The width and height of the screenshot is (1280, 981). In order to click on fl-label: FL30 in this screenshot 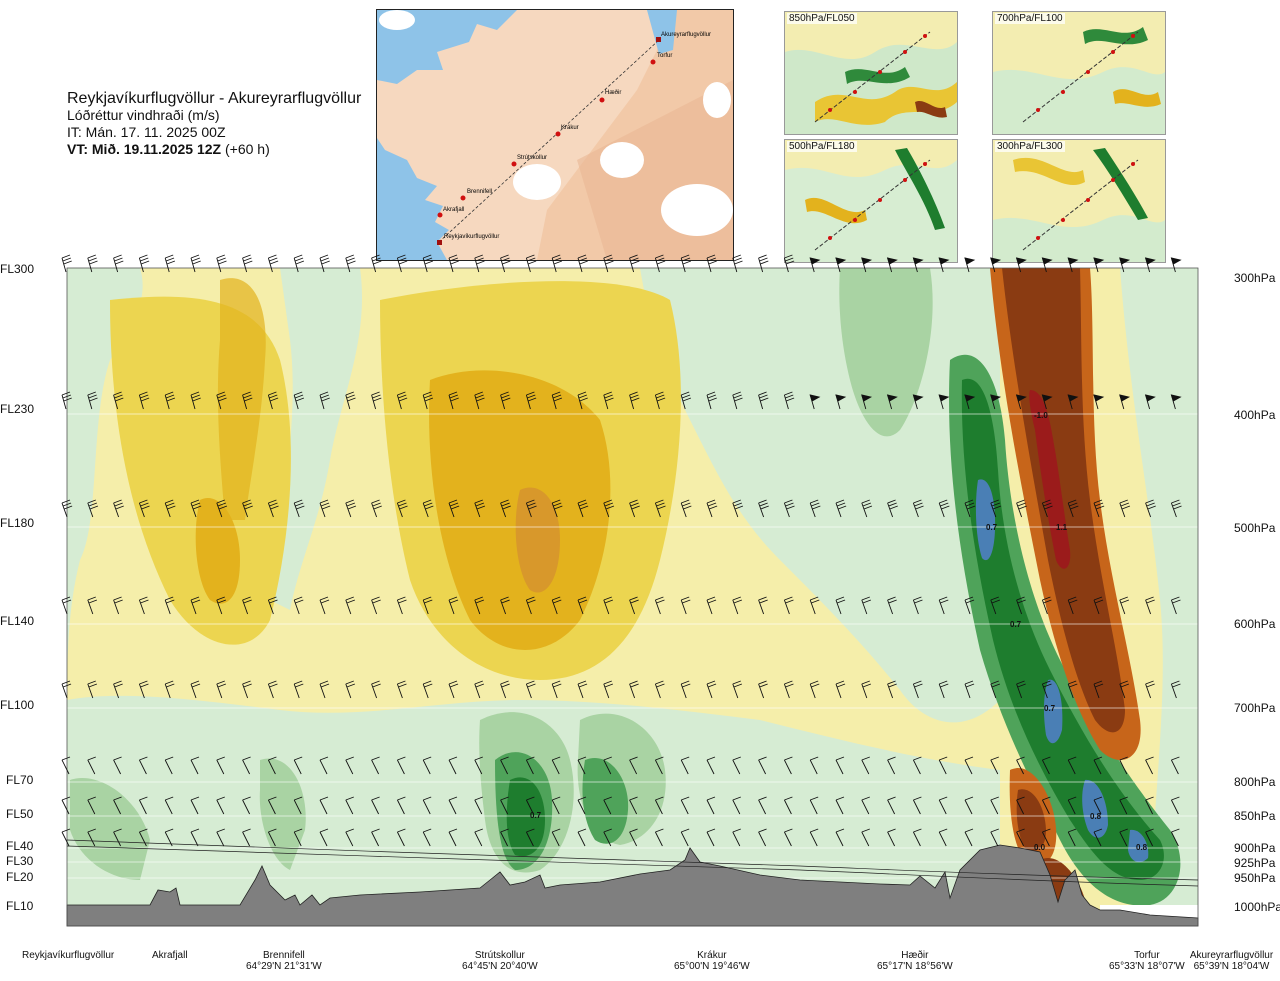, I will do `click(20, 861)`.